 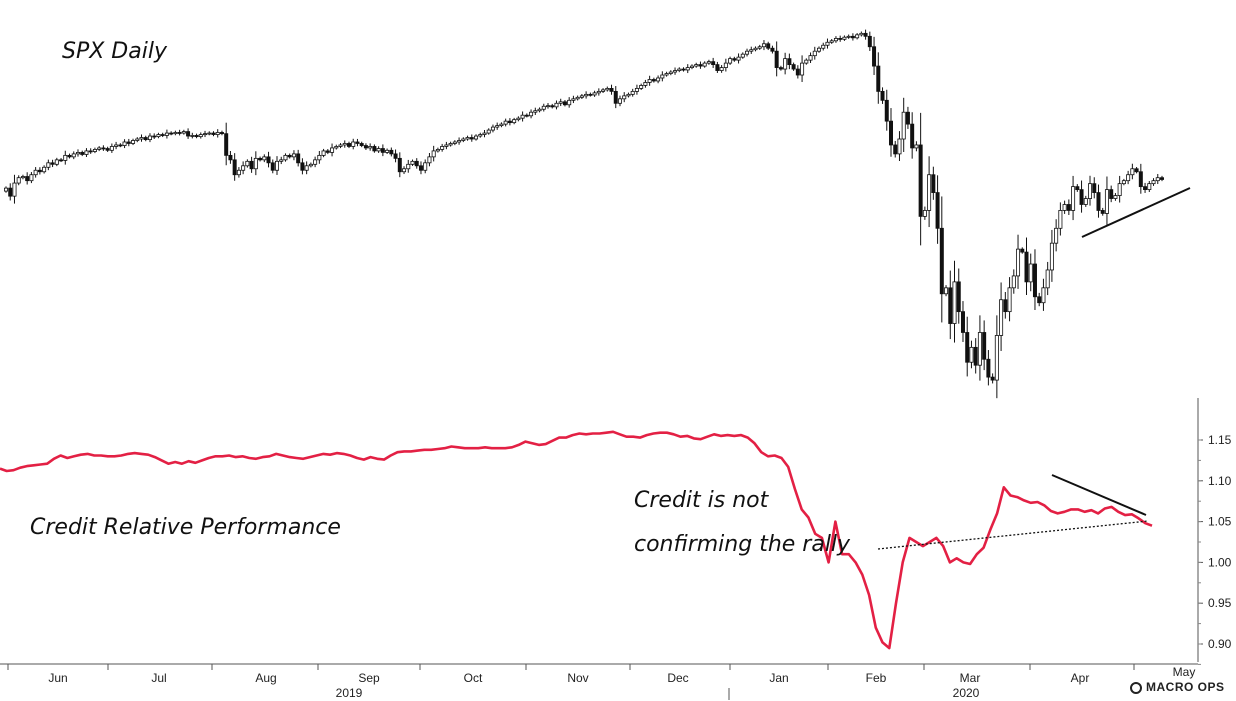 I want to click on x-month-label: May, so click(x=1184, y=672).